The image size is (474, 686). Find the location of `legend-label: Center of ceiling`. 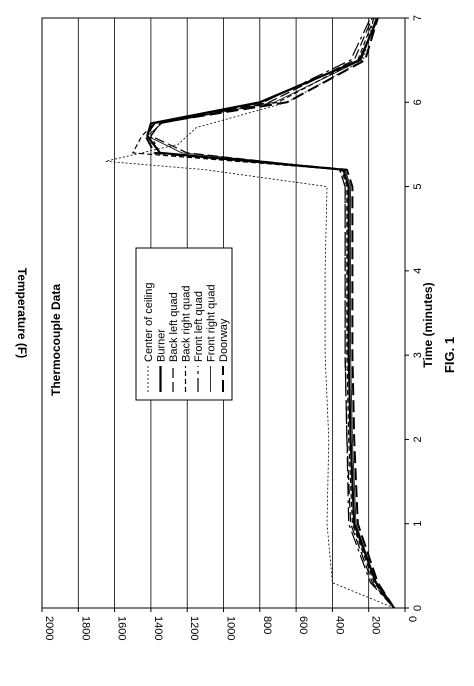

legend-label: Center of ceiling is located at coordinates (149, 323).